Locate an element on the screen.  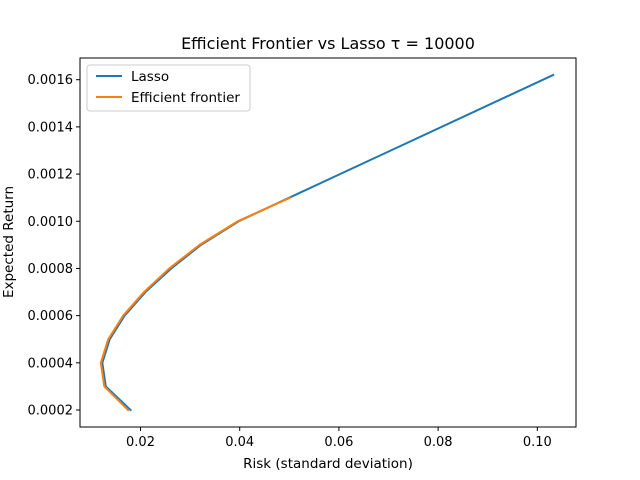
series-line-efficient-frontier is located at coordinates (195, 304).